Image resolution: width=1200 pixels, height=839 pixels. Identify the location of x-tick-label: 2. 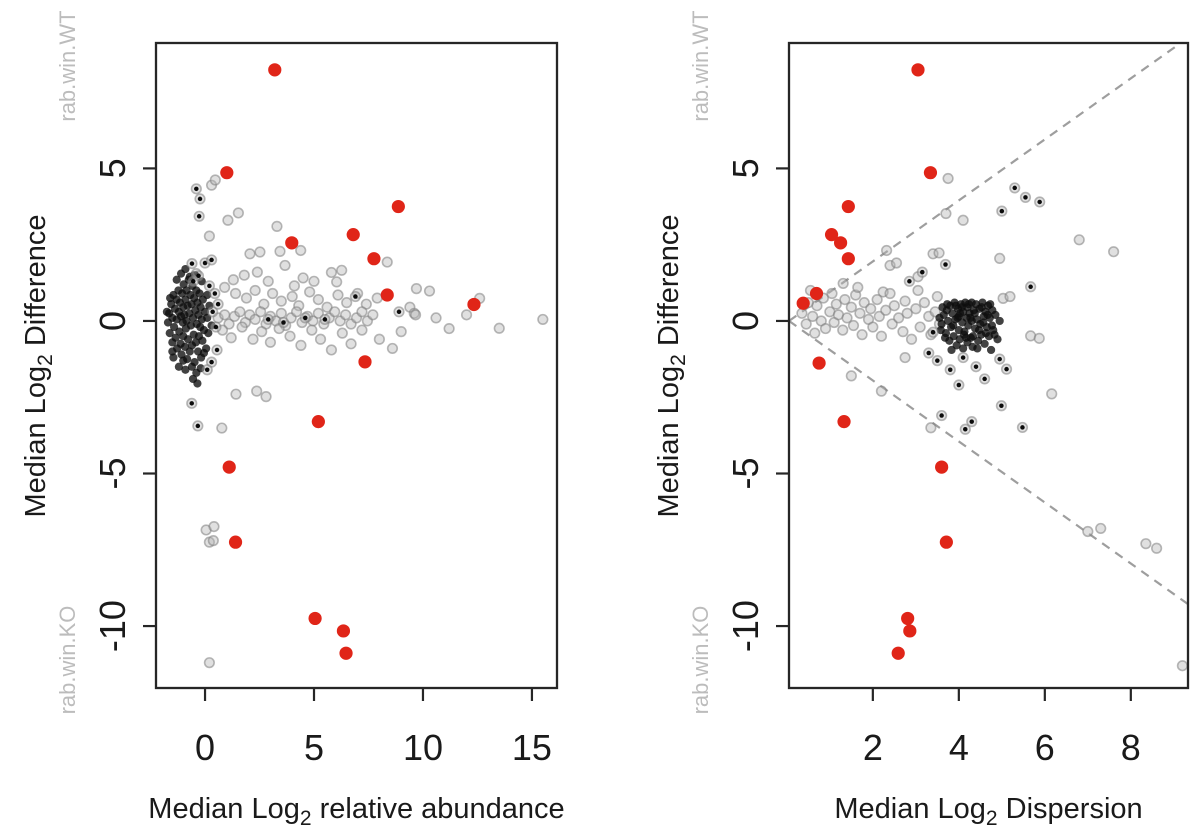
(873, 747).